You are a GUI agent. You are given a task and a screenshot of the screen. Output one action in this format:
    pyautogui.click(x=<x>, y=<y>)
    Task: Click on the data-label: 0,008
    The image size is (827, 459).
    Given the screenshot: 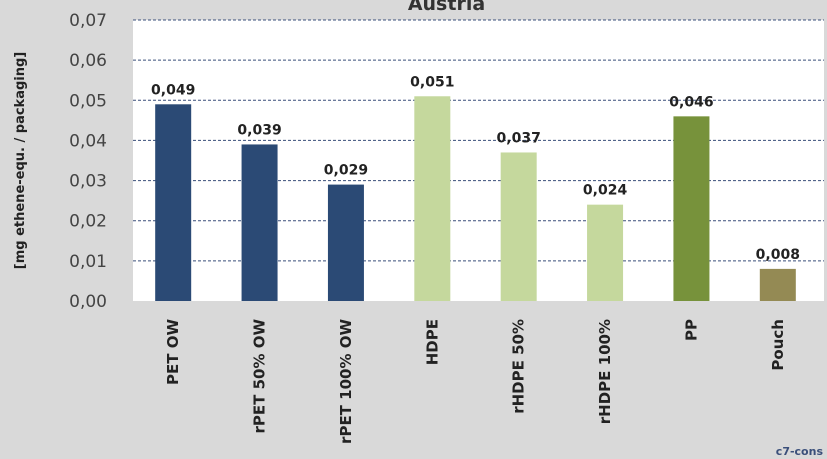 What is the action you would take?
    pyautogui.click(x=778, y=255)
    